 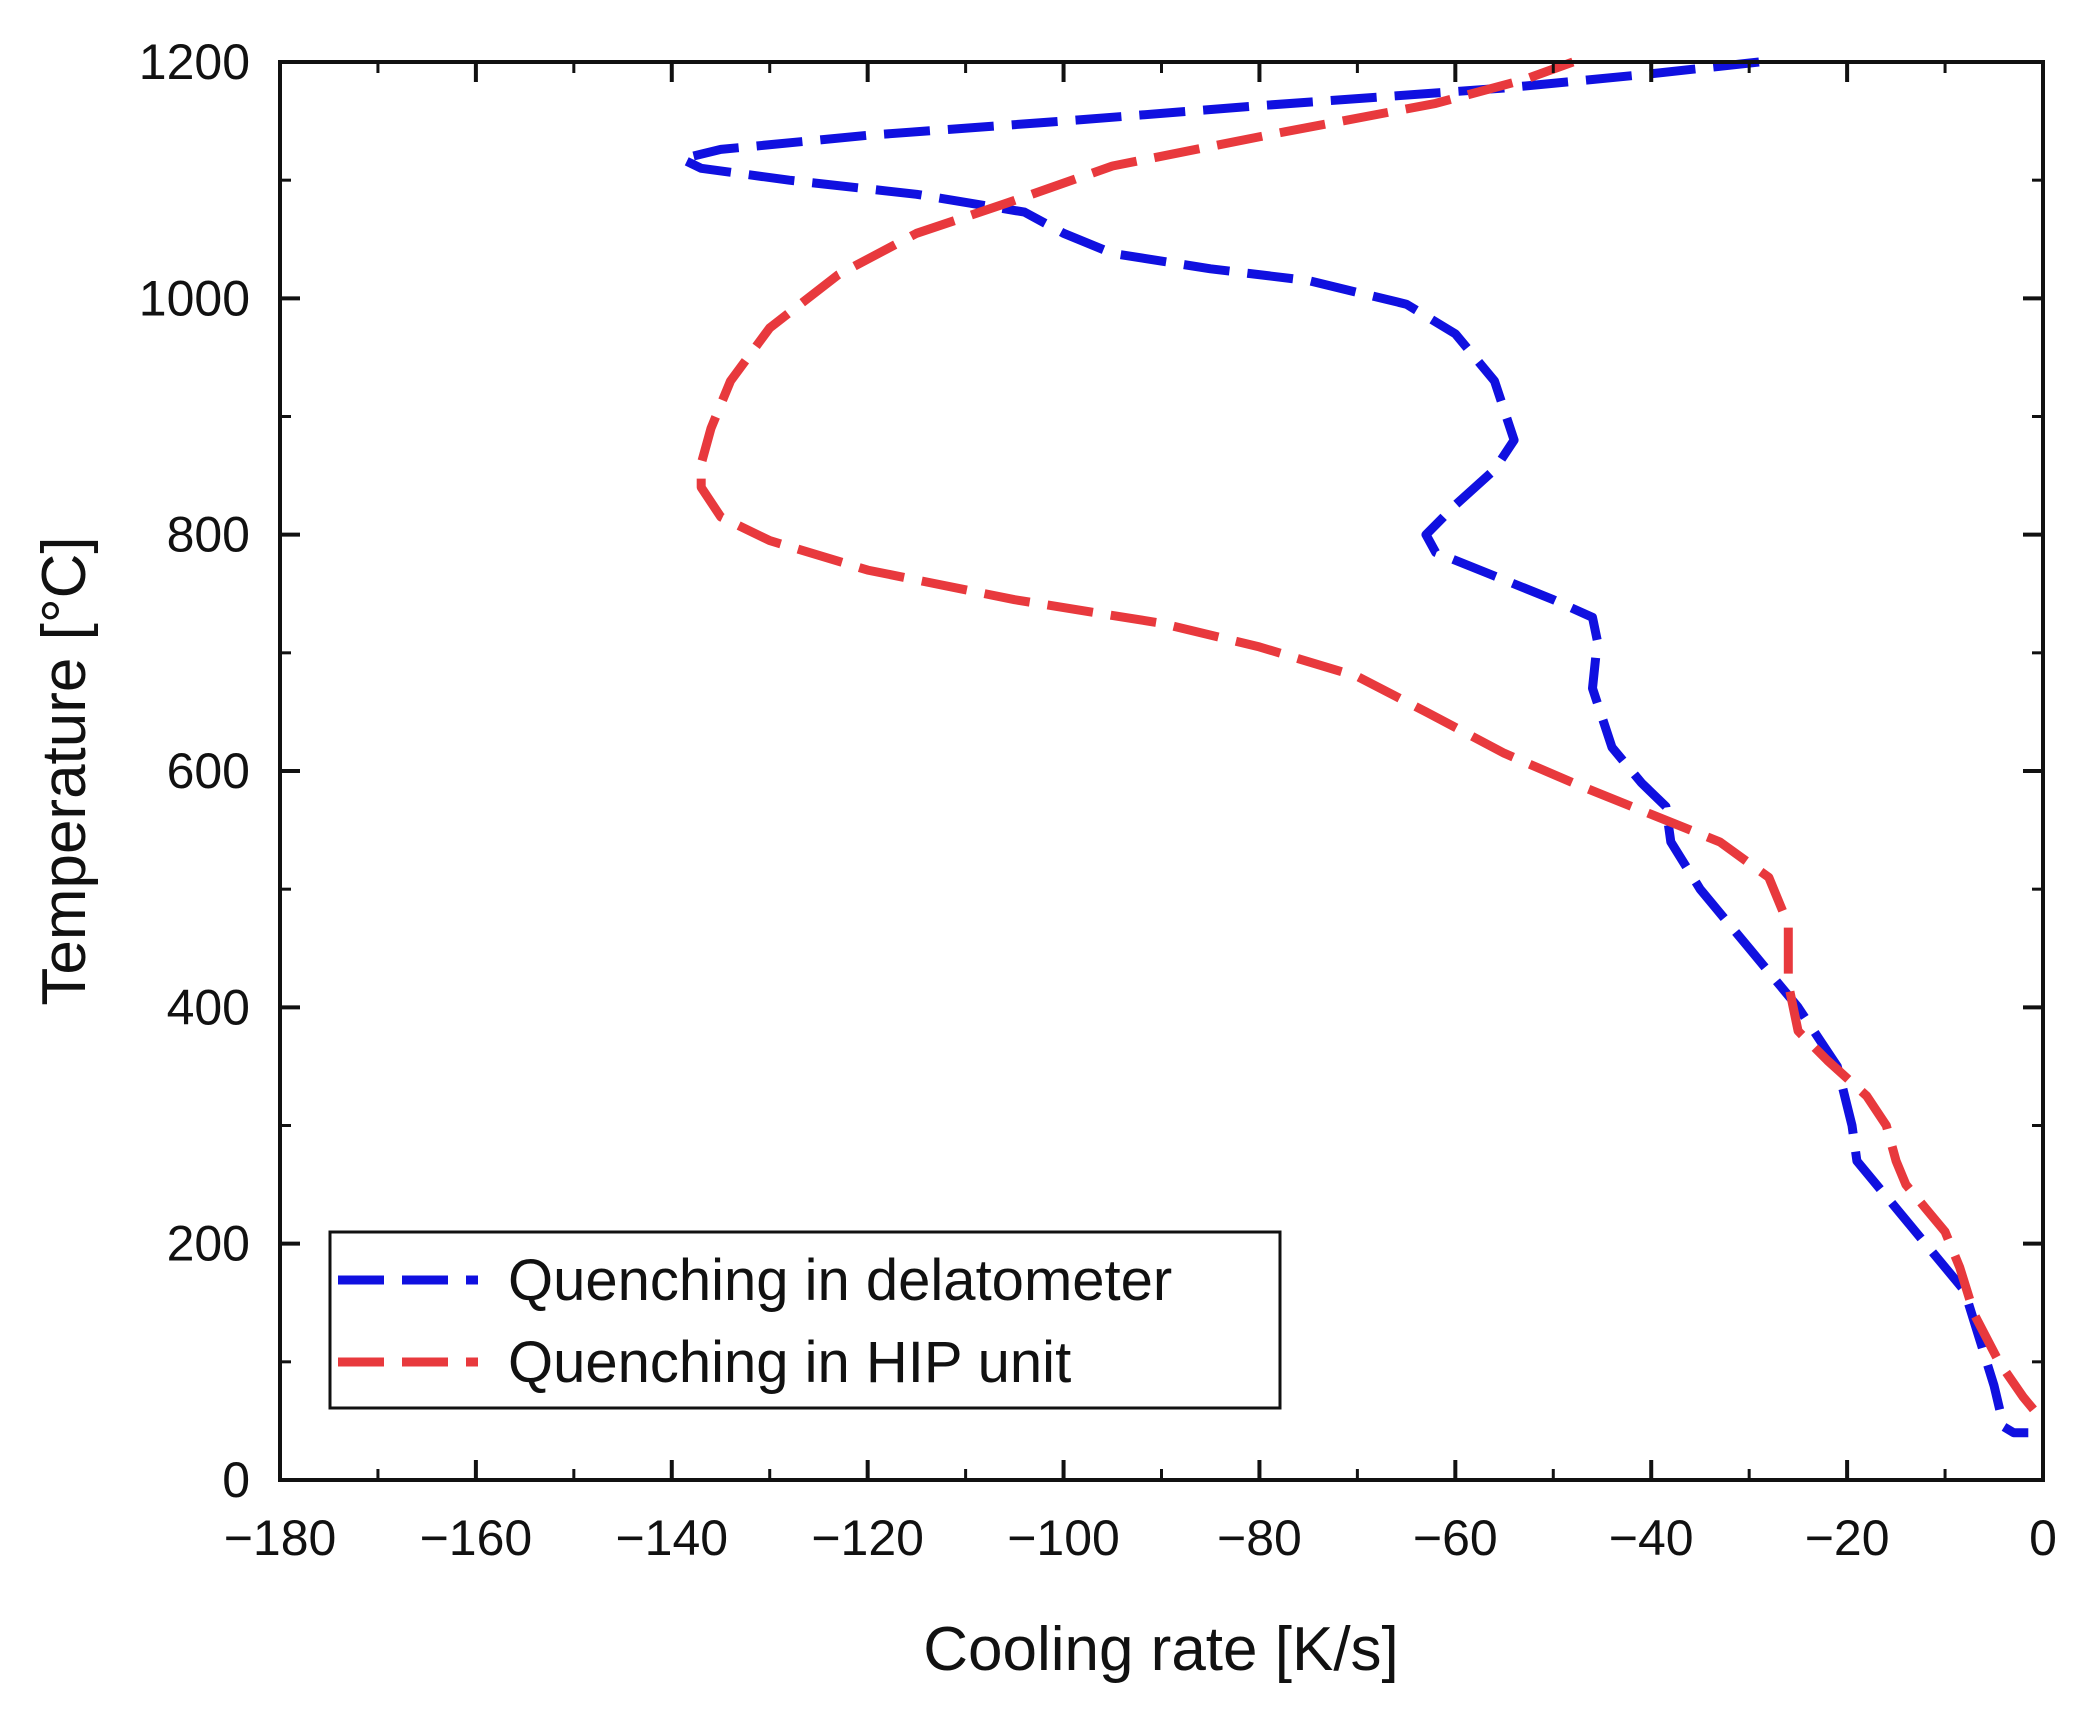 What do you see at coordinates (236, 1480) in the screenshot?
I see `y-tick-label: 0` at bounding box center [236, 1480].